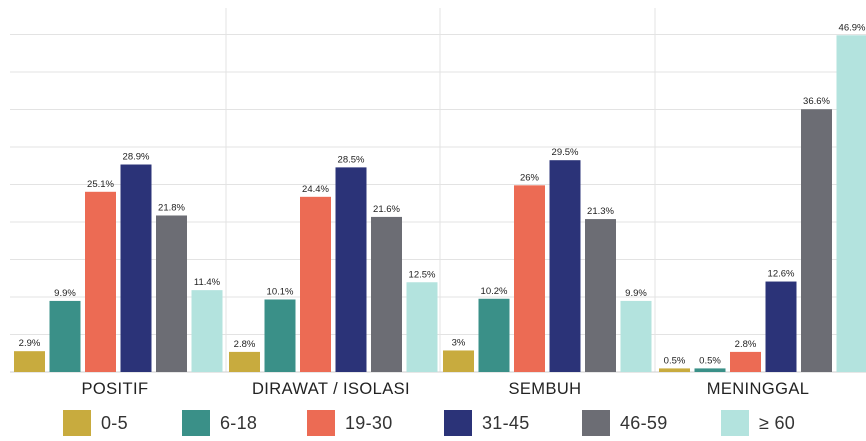 This screenshot has height=441, width=866. What do you see at coordinates (644, 422) in the screenshot?
I see `legend-label: 46-59` at bounding box center [644, 422].